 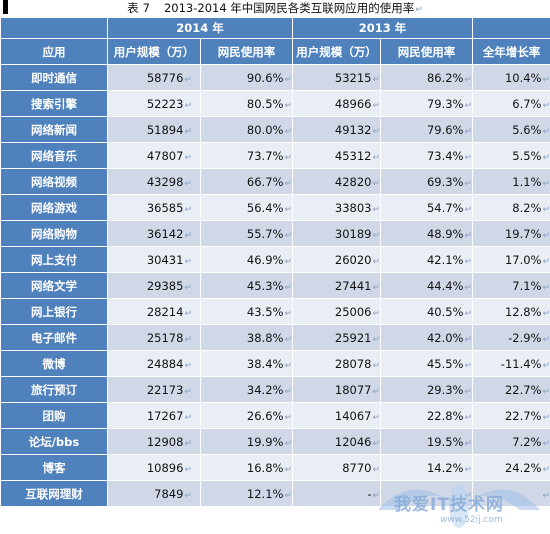 I want to click on users-2014-cell-value: 58776, so click(x=165, y=77).